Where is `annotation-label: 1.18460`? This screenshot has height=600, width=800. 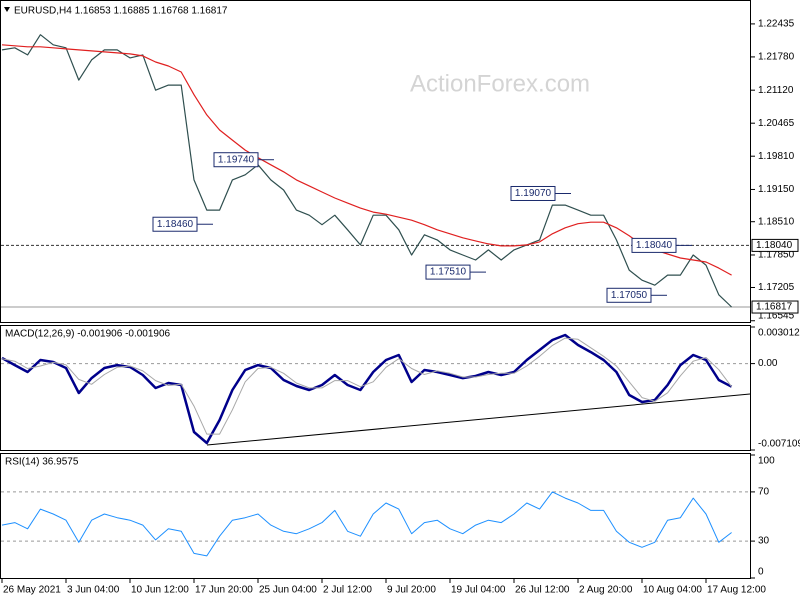
annotation-label: 1.18460 is located at coordinates (175, 224).